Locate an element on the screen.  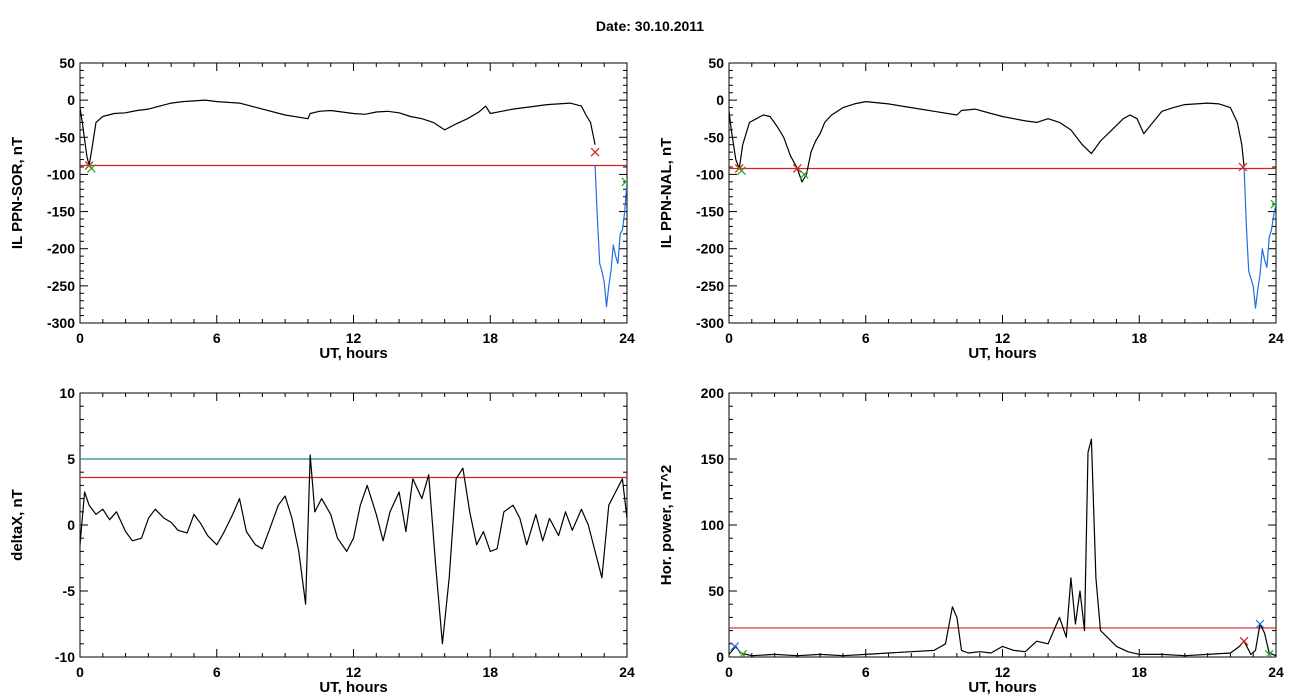
y-tick-label: 100 is located at coordinates (713, 525).